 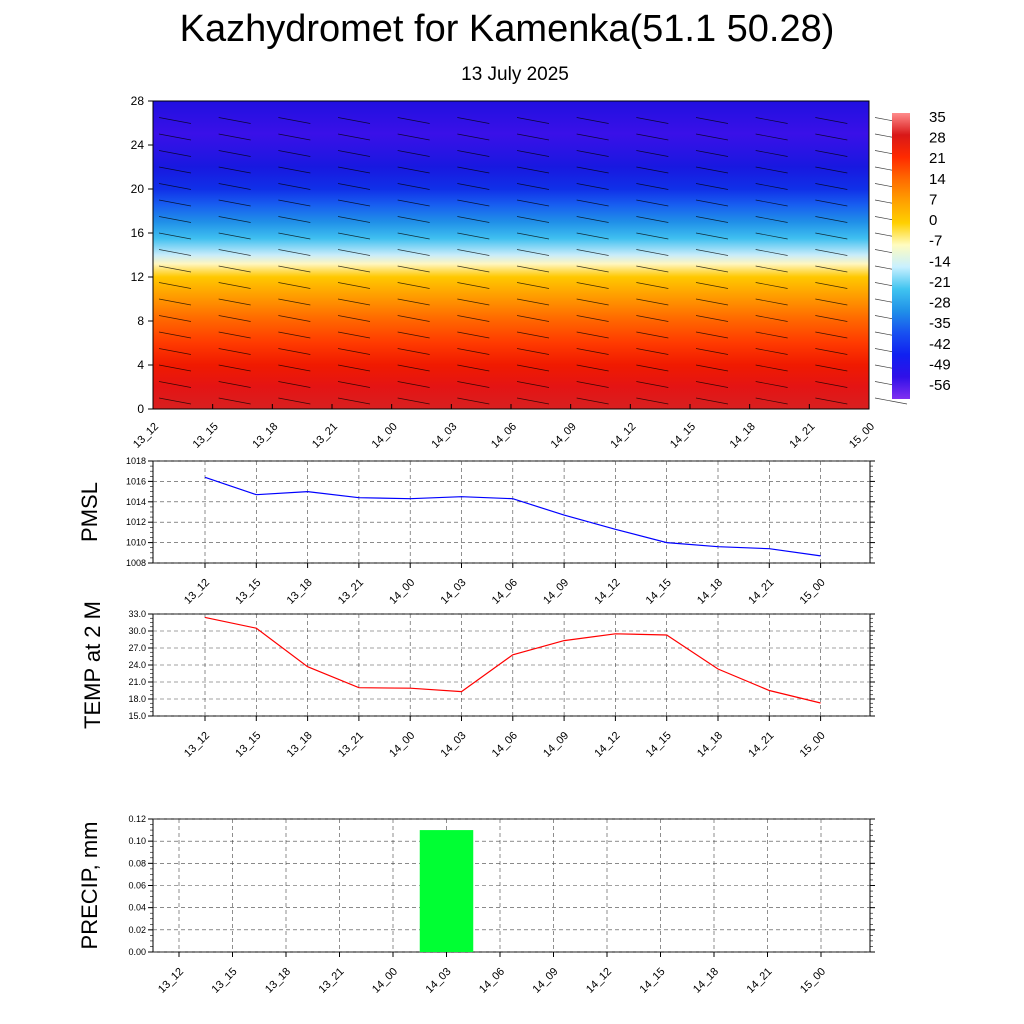 What do you see at coordinates (138, 189) in the screenshot?
I see `heatmap-ytick-label: 20` at bounding box center [138, 189].